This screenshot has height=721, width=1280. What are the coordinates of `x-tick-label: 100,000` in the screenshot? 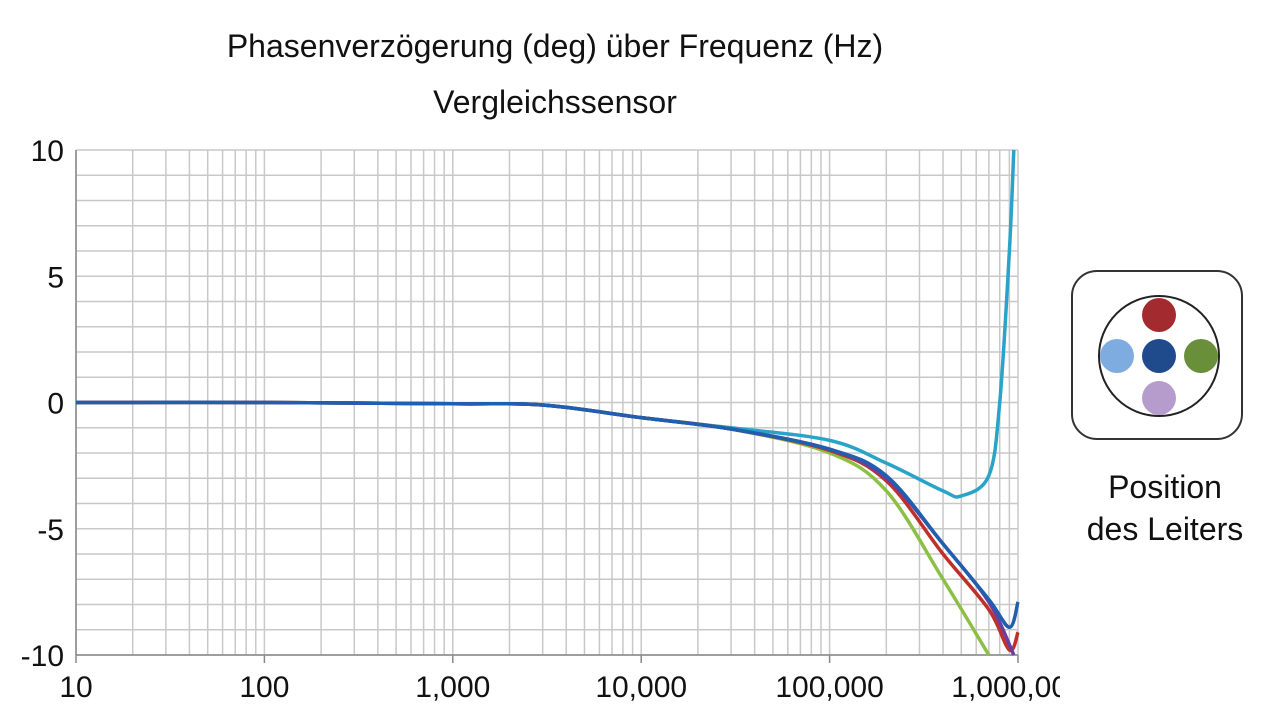 It's located at (829, 687).